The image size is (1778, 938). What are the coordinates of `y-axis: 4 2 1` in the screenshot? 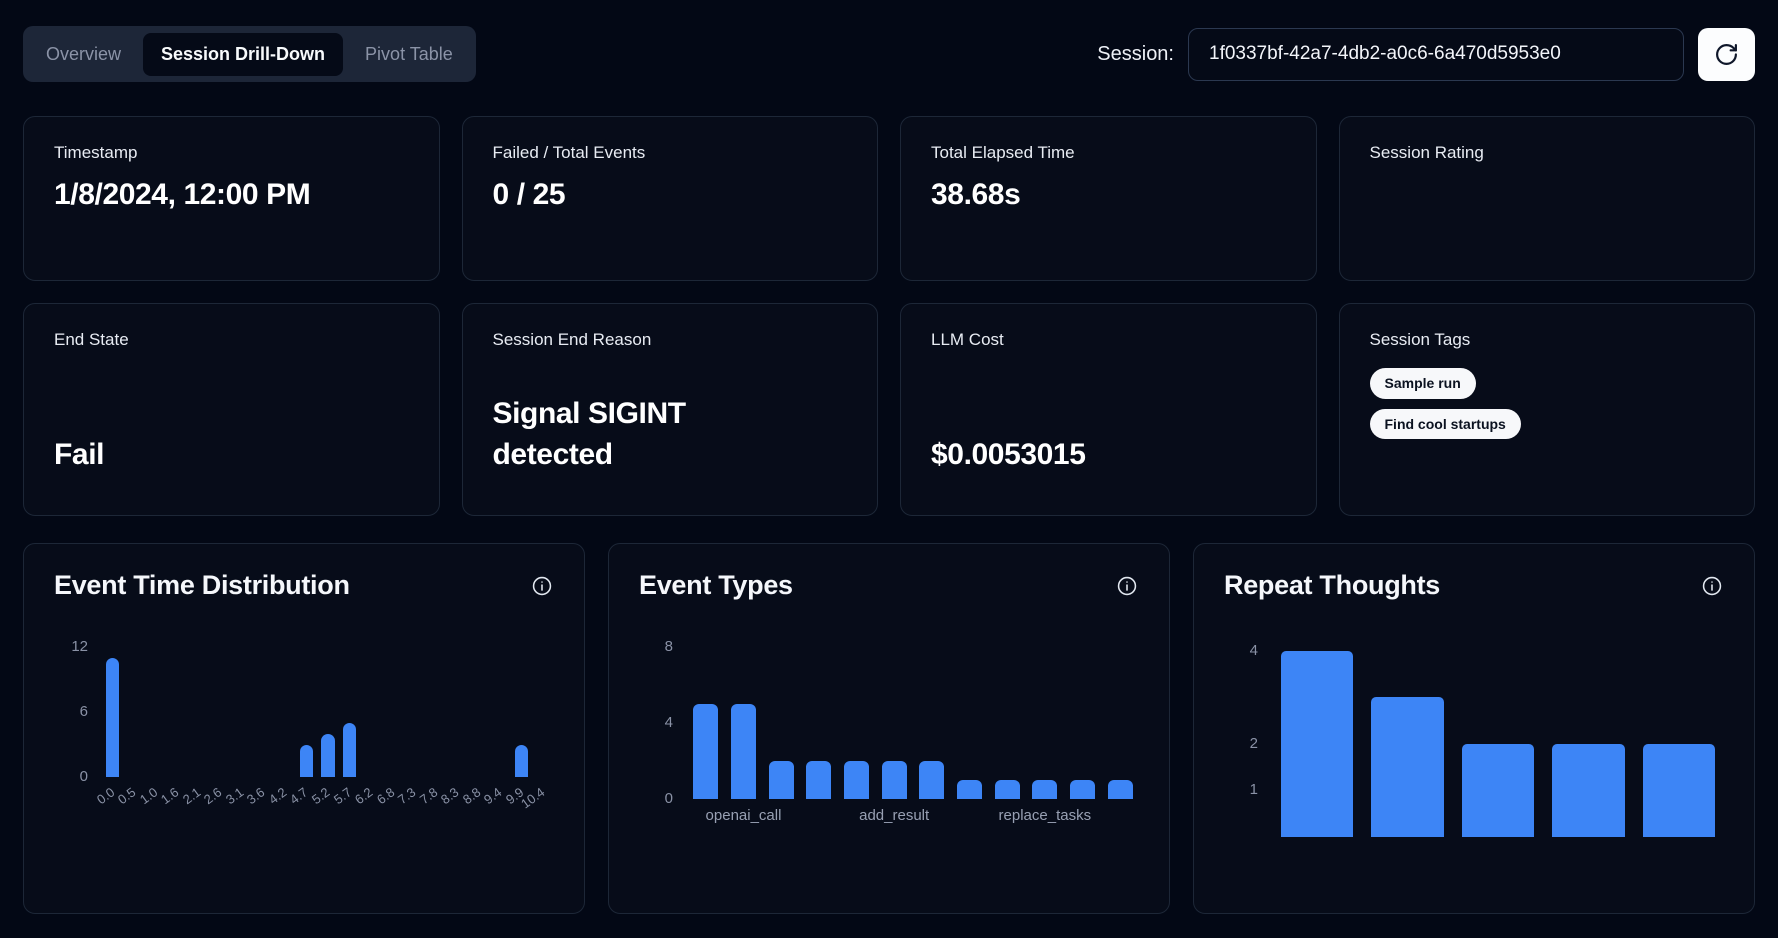 It's located at (1248, 737).